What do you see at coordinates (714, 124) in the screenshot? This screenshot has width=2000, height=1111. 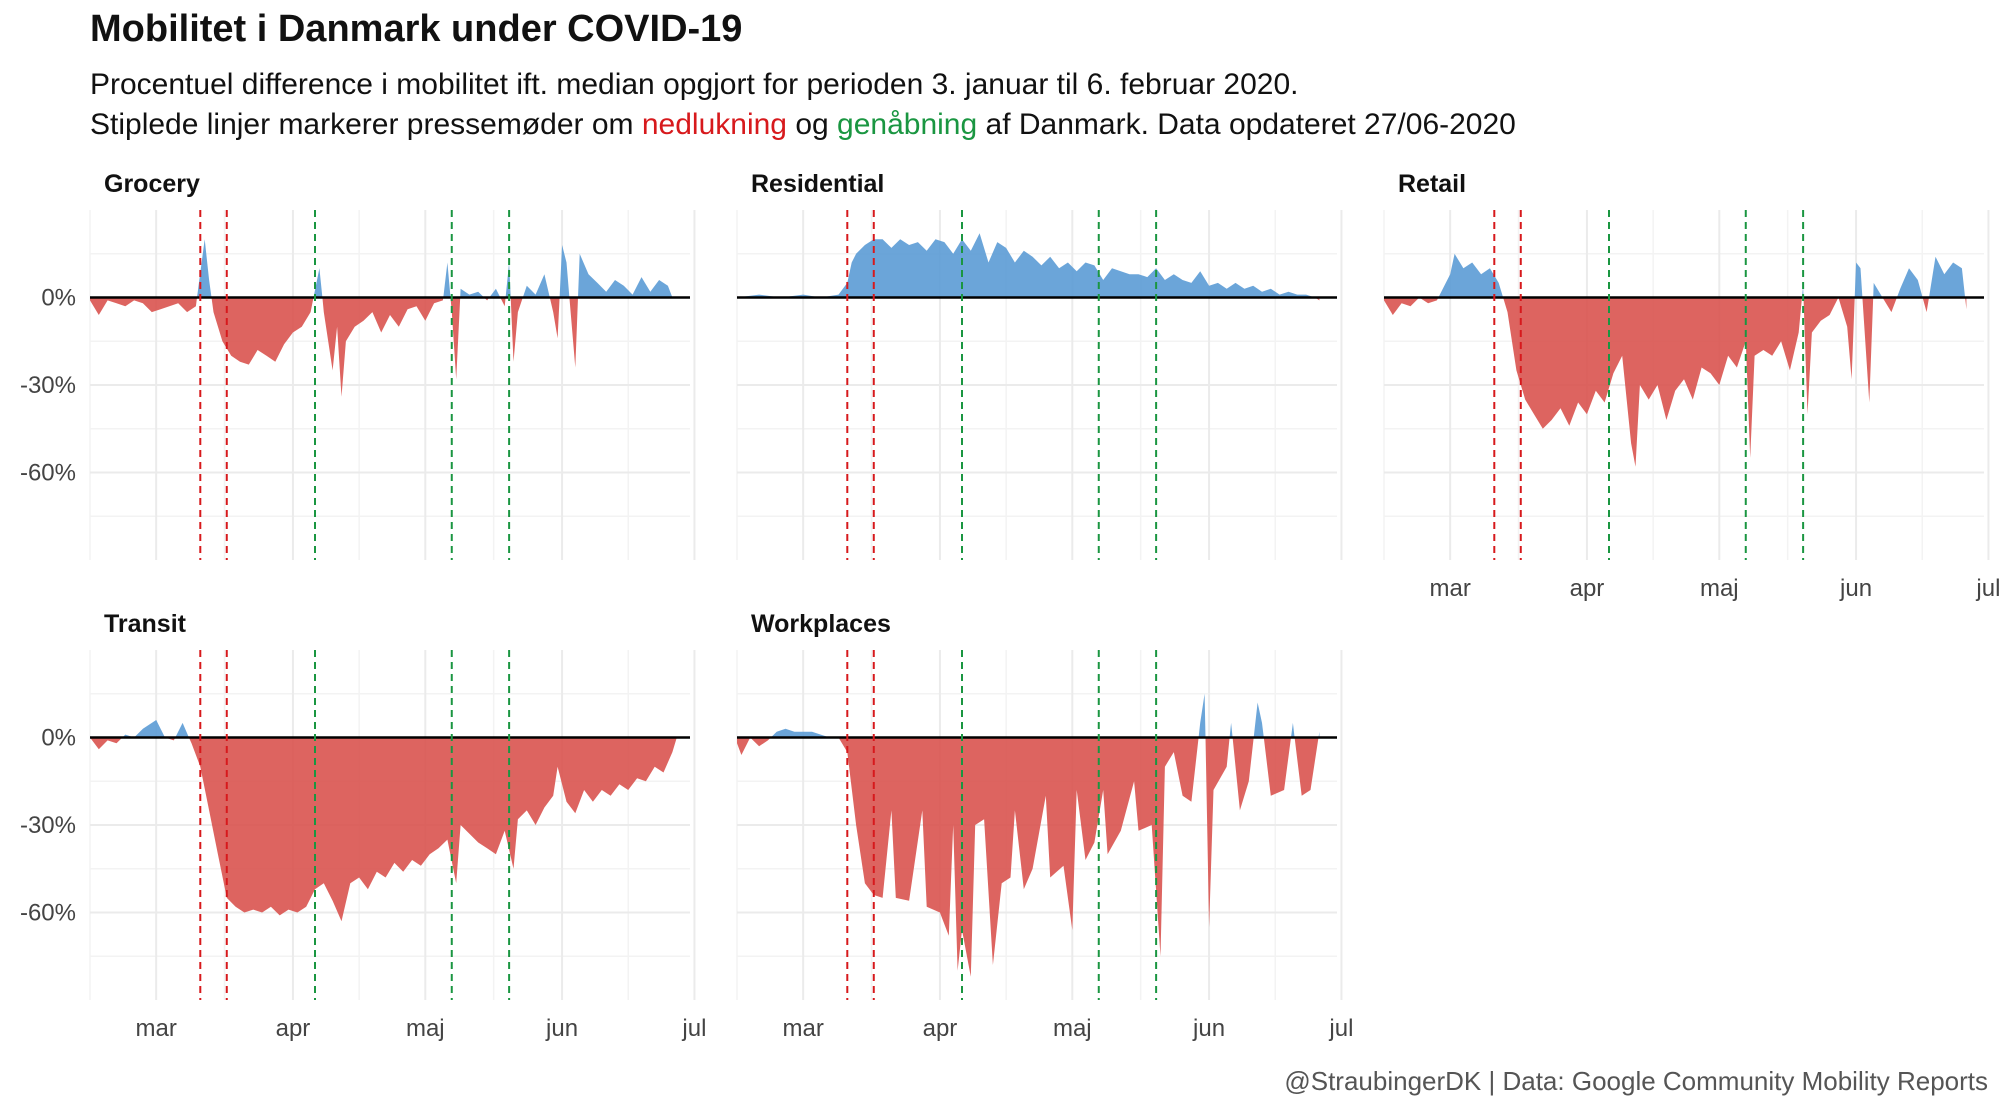 I see `subtitle-lockdown-word: nedlukning` at bounding box center [714, 124].